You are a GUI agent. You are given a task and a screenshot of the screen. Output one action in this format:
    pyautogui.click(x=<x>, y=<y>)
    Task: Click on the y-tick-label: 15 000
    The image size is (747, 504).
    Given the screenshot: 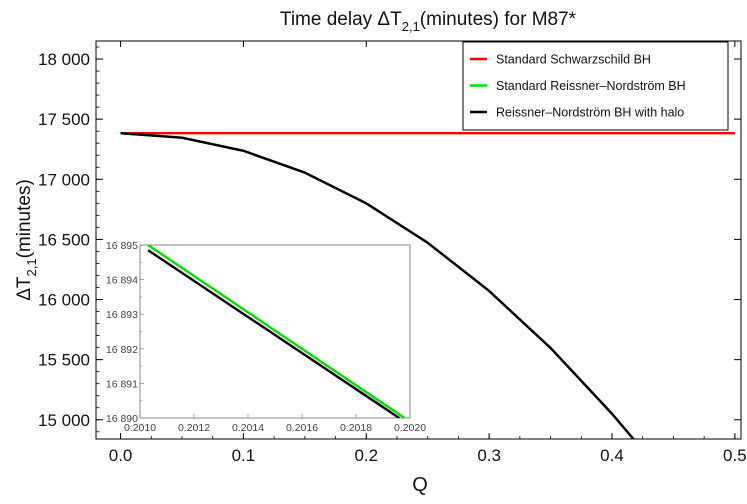 What is the action you would take?
    pyautogui.click(x=64, y=420)
    